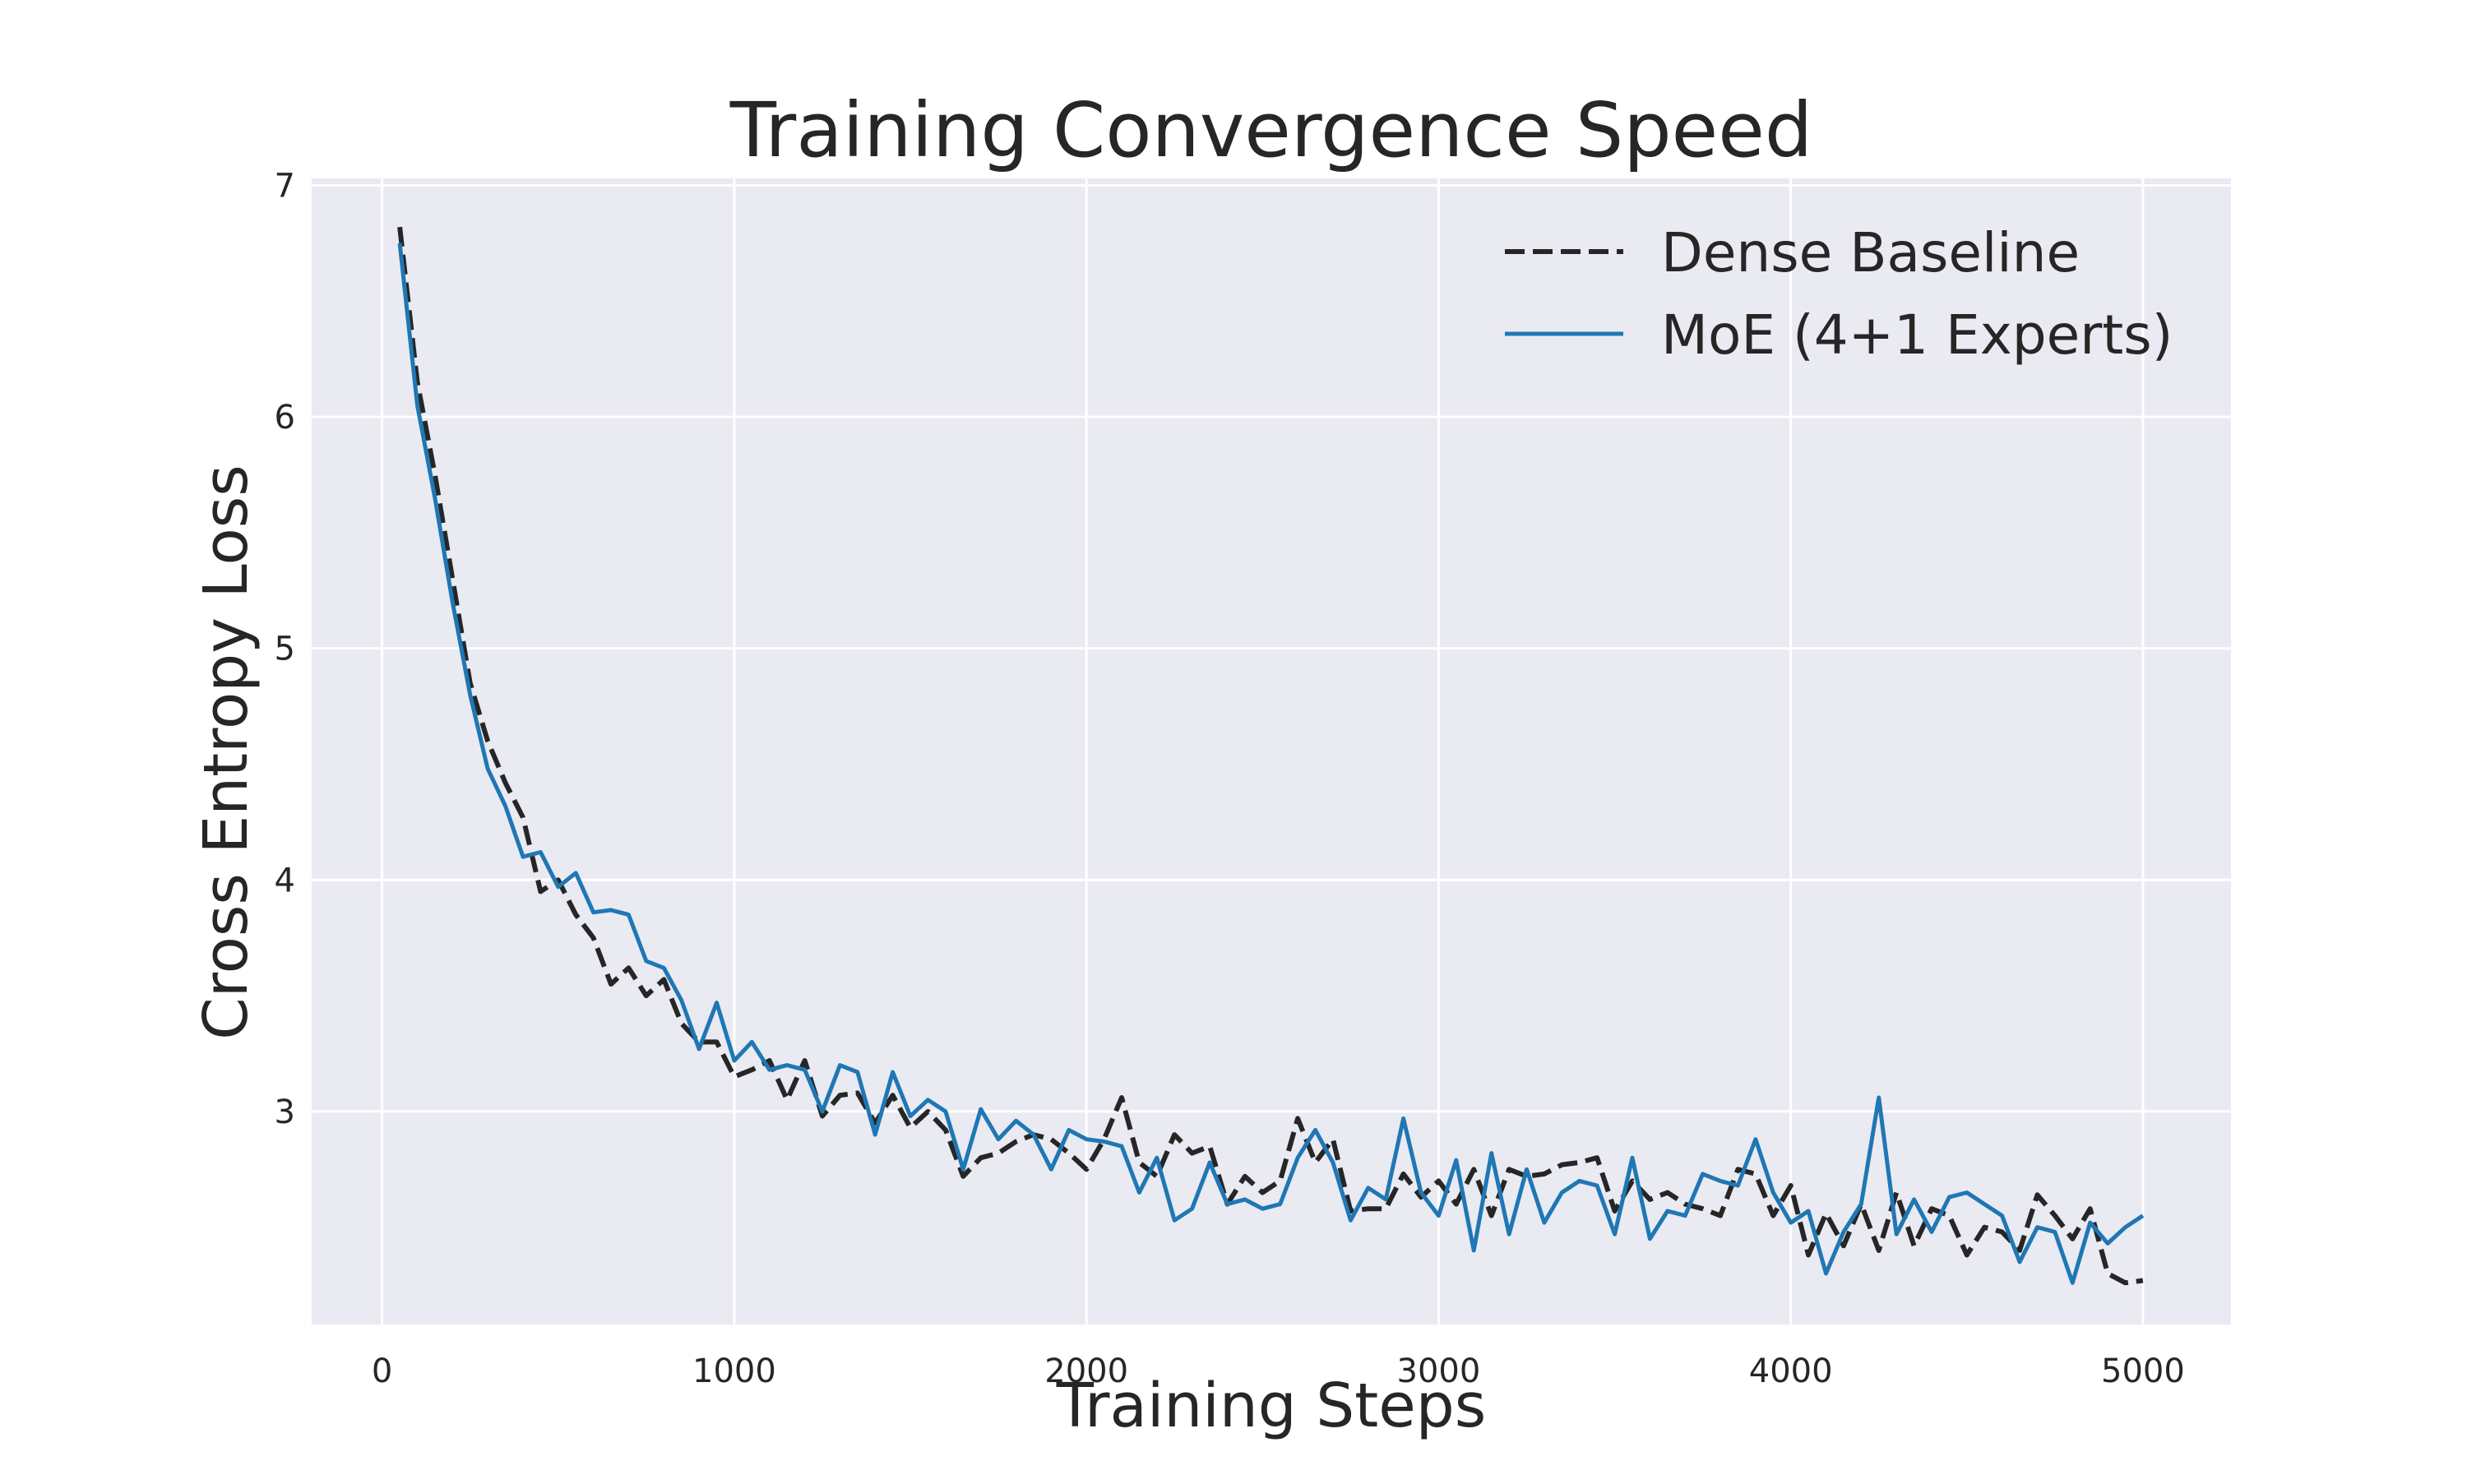 The image size is (2467, 1484). Describe the element at coordinates (382, 1371) in the screenshot. I see `x-tick-label: 0` at that location.